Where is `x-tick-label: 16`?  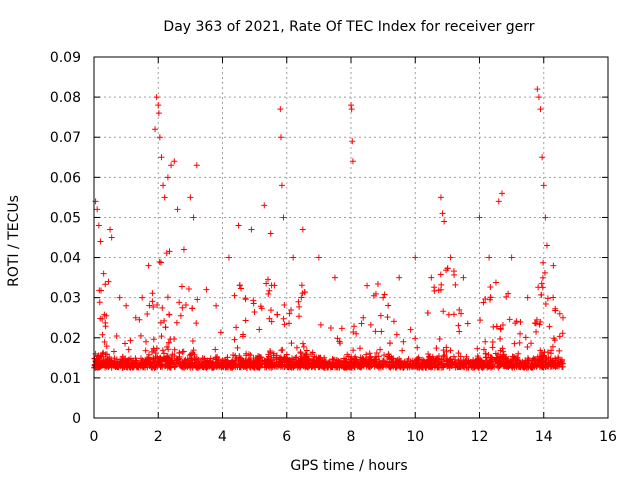
x-tick-label: 16 is located at coordinates (608, 437).